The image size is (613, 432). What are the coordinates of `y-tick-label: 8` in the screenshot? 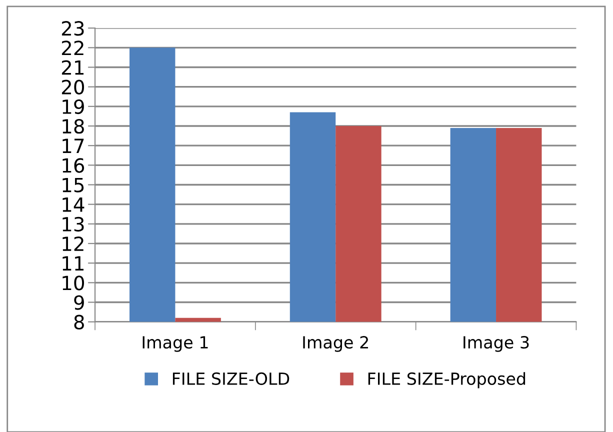 It's located at (79, 322).